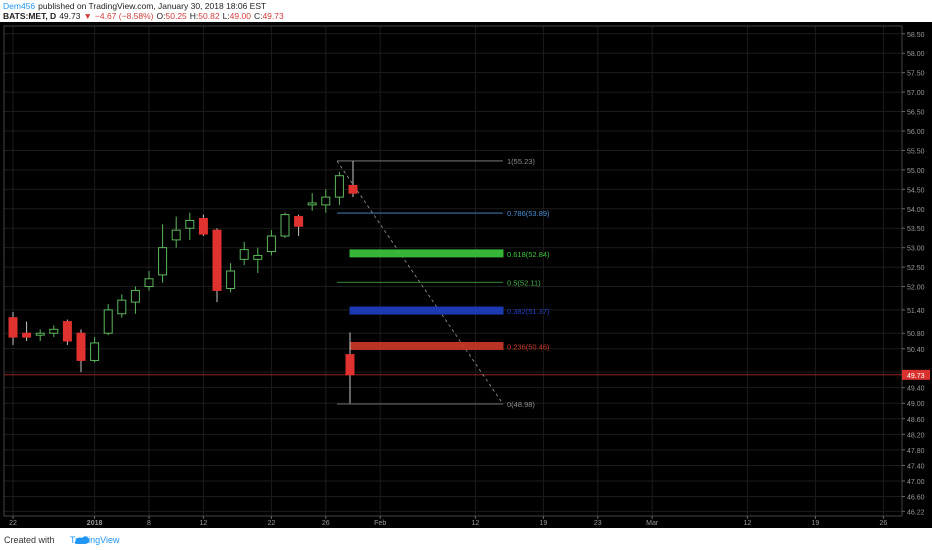 The width and height of the screenshot is (932, 550). What do you see at coordinates (916, 268) in the screenshot?
I see `y-tick-label: 52.50` at bounding box center [916, 268].